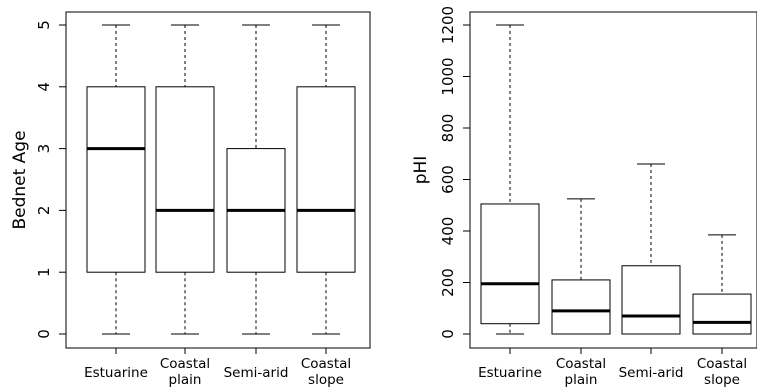  I want to click on y-axis-label: Bednet Age, so click(20, 179).